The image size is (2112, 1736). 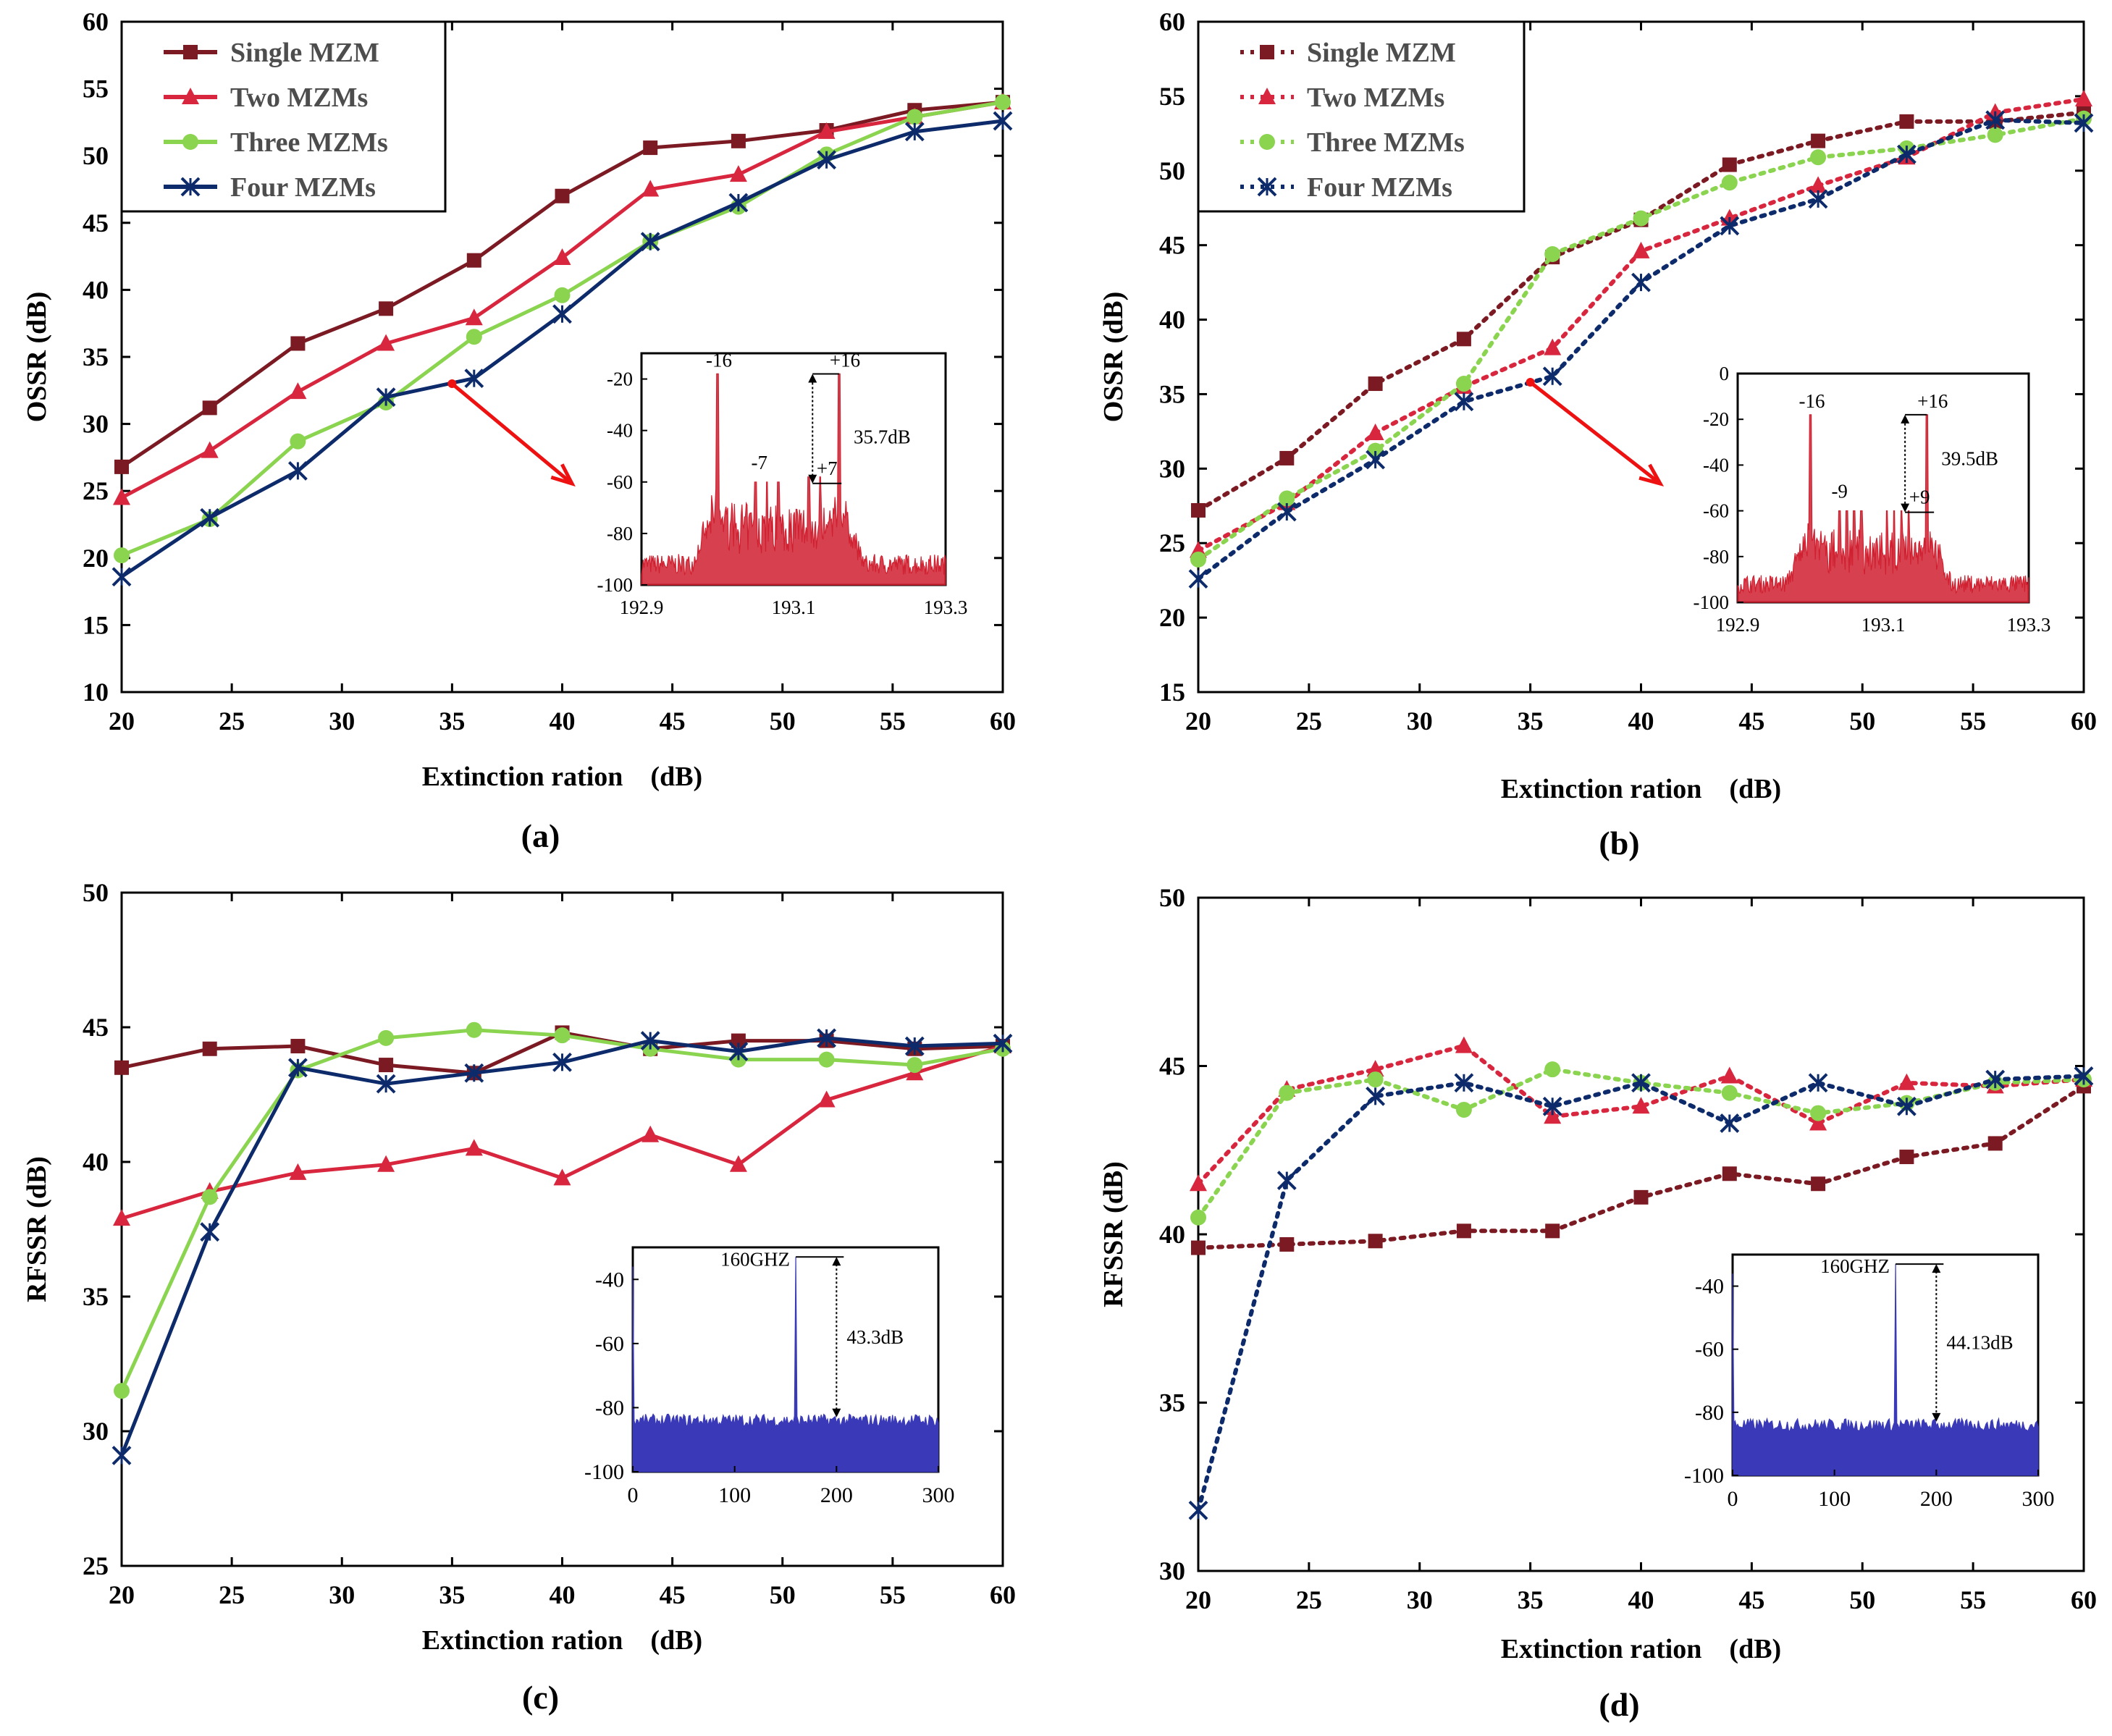 What do you see at coordinates (1381, 53) in the screenshot?
I see `legend-entry: Single MZM` at bounding box center [1381, 53].